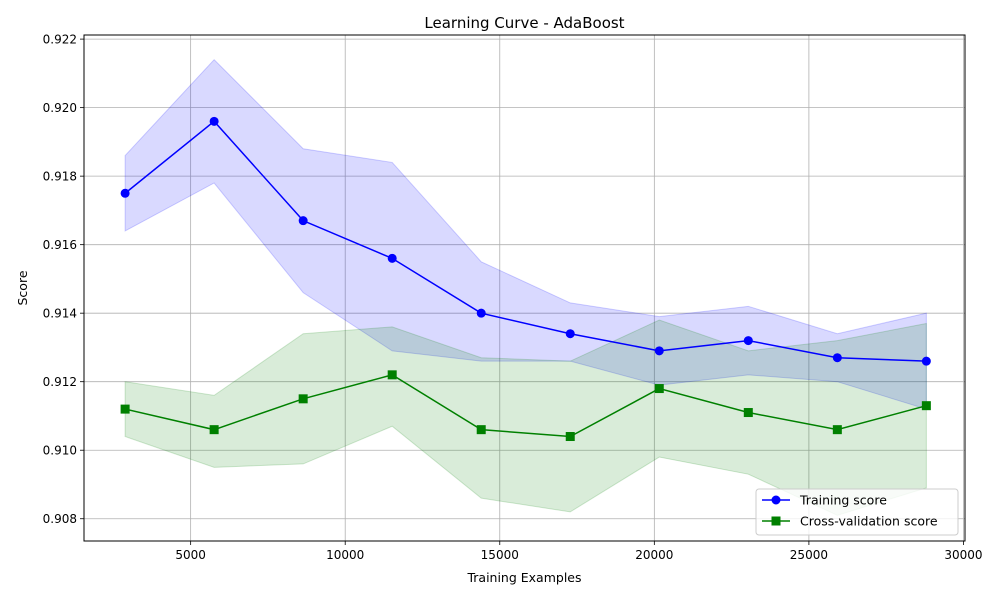  What do you see at coordinates (843, 500) in the screenshot?
I see `legend-label-training: Training score` at bounding box center [843, 500].